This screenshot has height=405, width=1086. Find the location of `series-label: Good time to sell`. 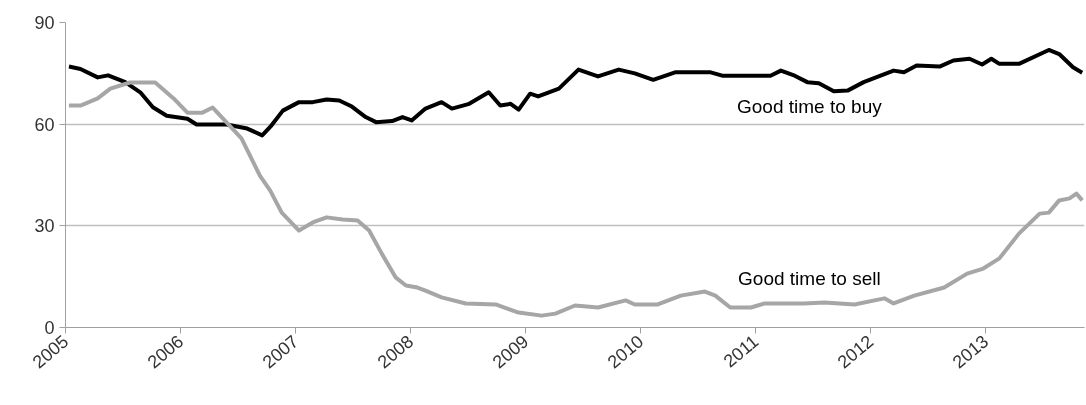

series-label: Good time to sell is located at coordinates (809, 279).